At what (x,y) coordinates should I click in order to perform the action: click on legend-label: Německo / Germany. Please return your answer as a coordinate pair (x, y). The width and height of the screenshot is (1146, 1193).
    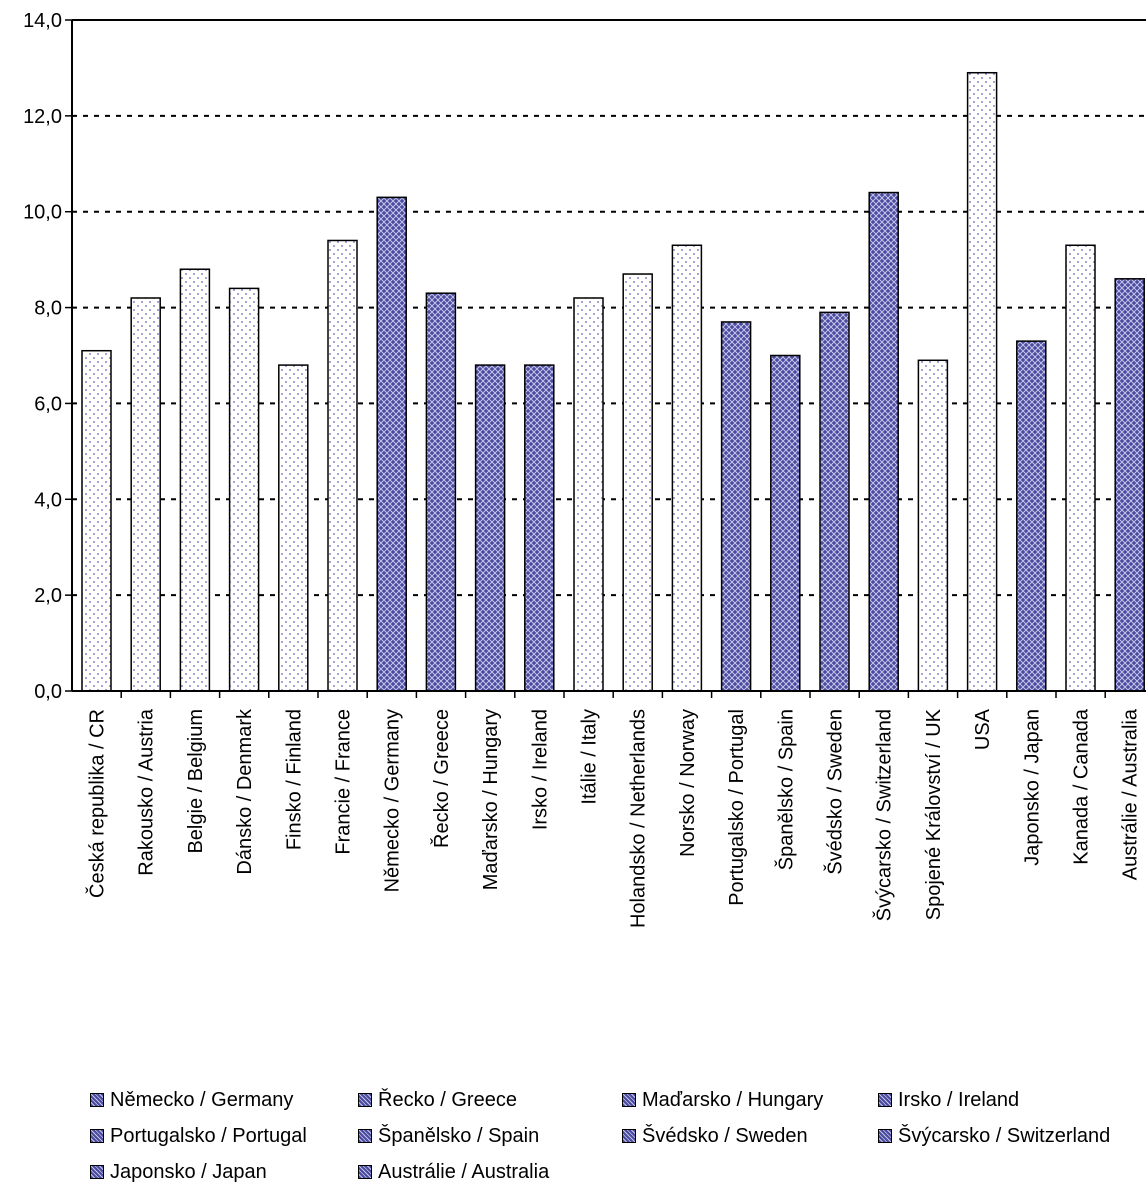
    Looking at the image, I should click on (202, 1100).